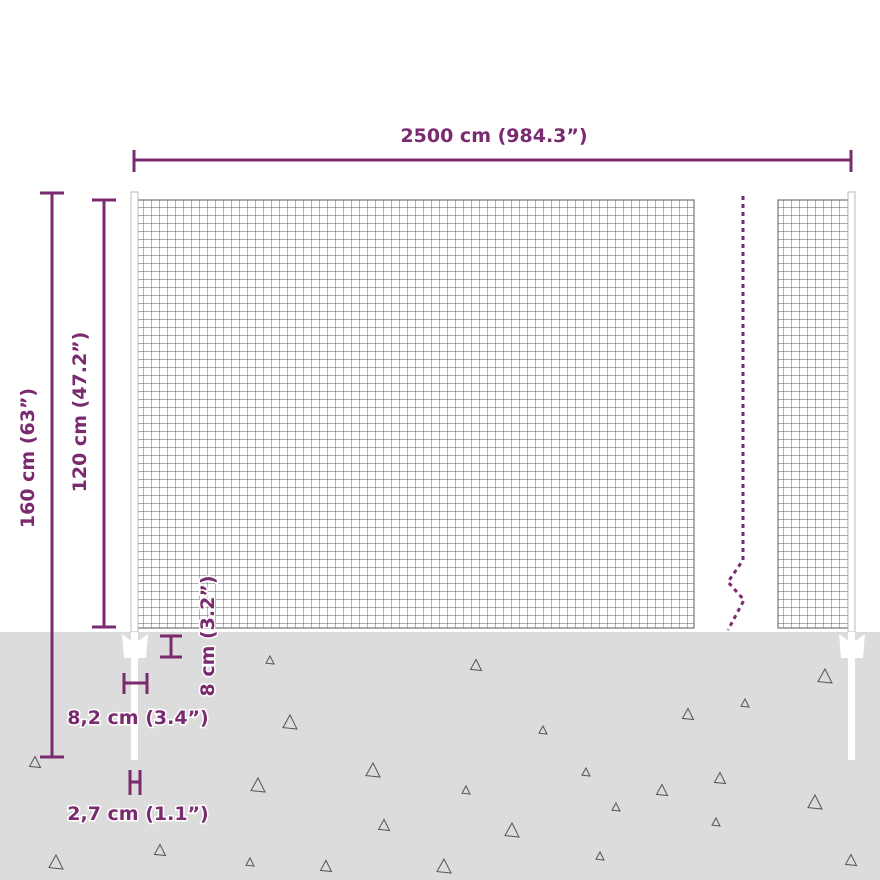  I want to click on length-dimension-line, so click(492, 161).